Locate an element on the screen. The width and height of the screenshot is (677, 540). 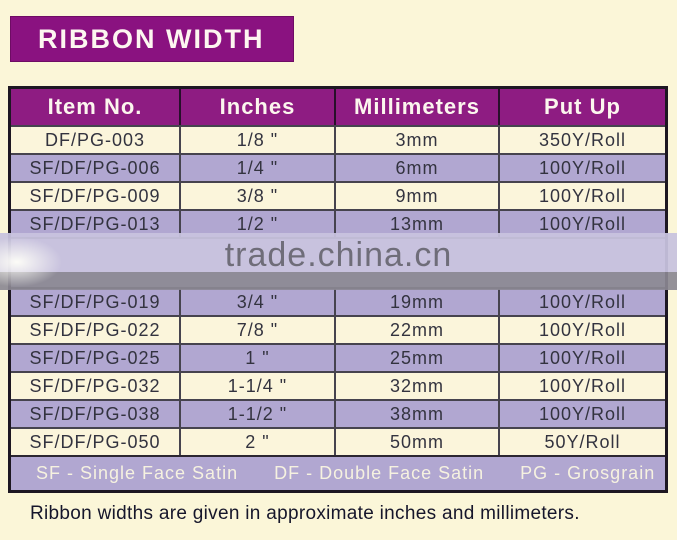
obscured-row-area is located at coordinates (338, 262).